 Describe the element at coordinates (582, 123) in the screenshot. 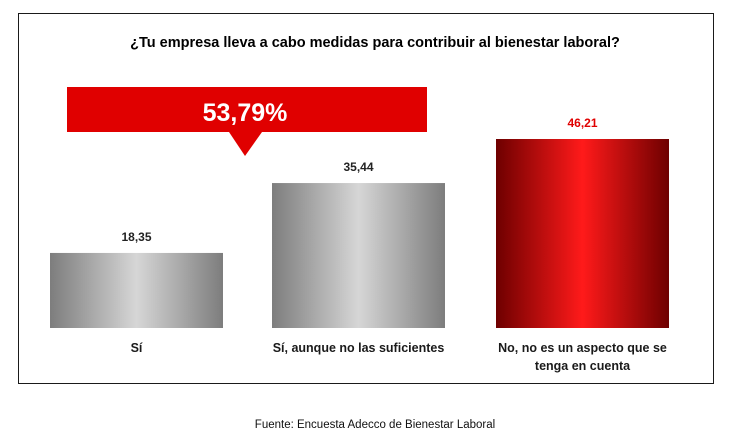

I see `value-label-3: 46,21` at that location.